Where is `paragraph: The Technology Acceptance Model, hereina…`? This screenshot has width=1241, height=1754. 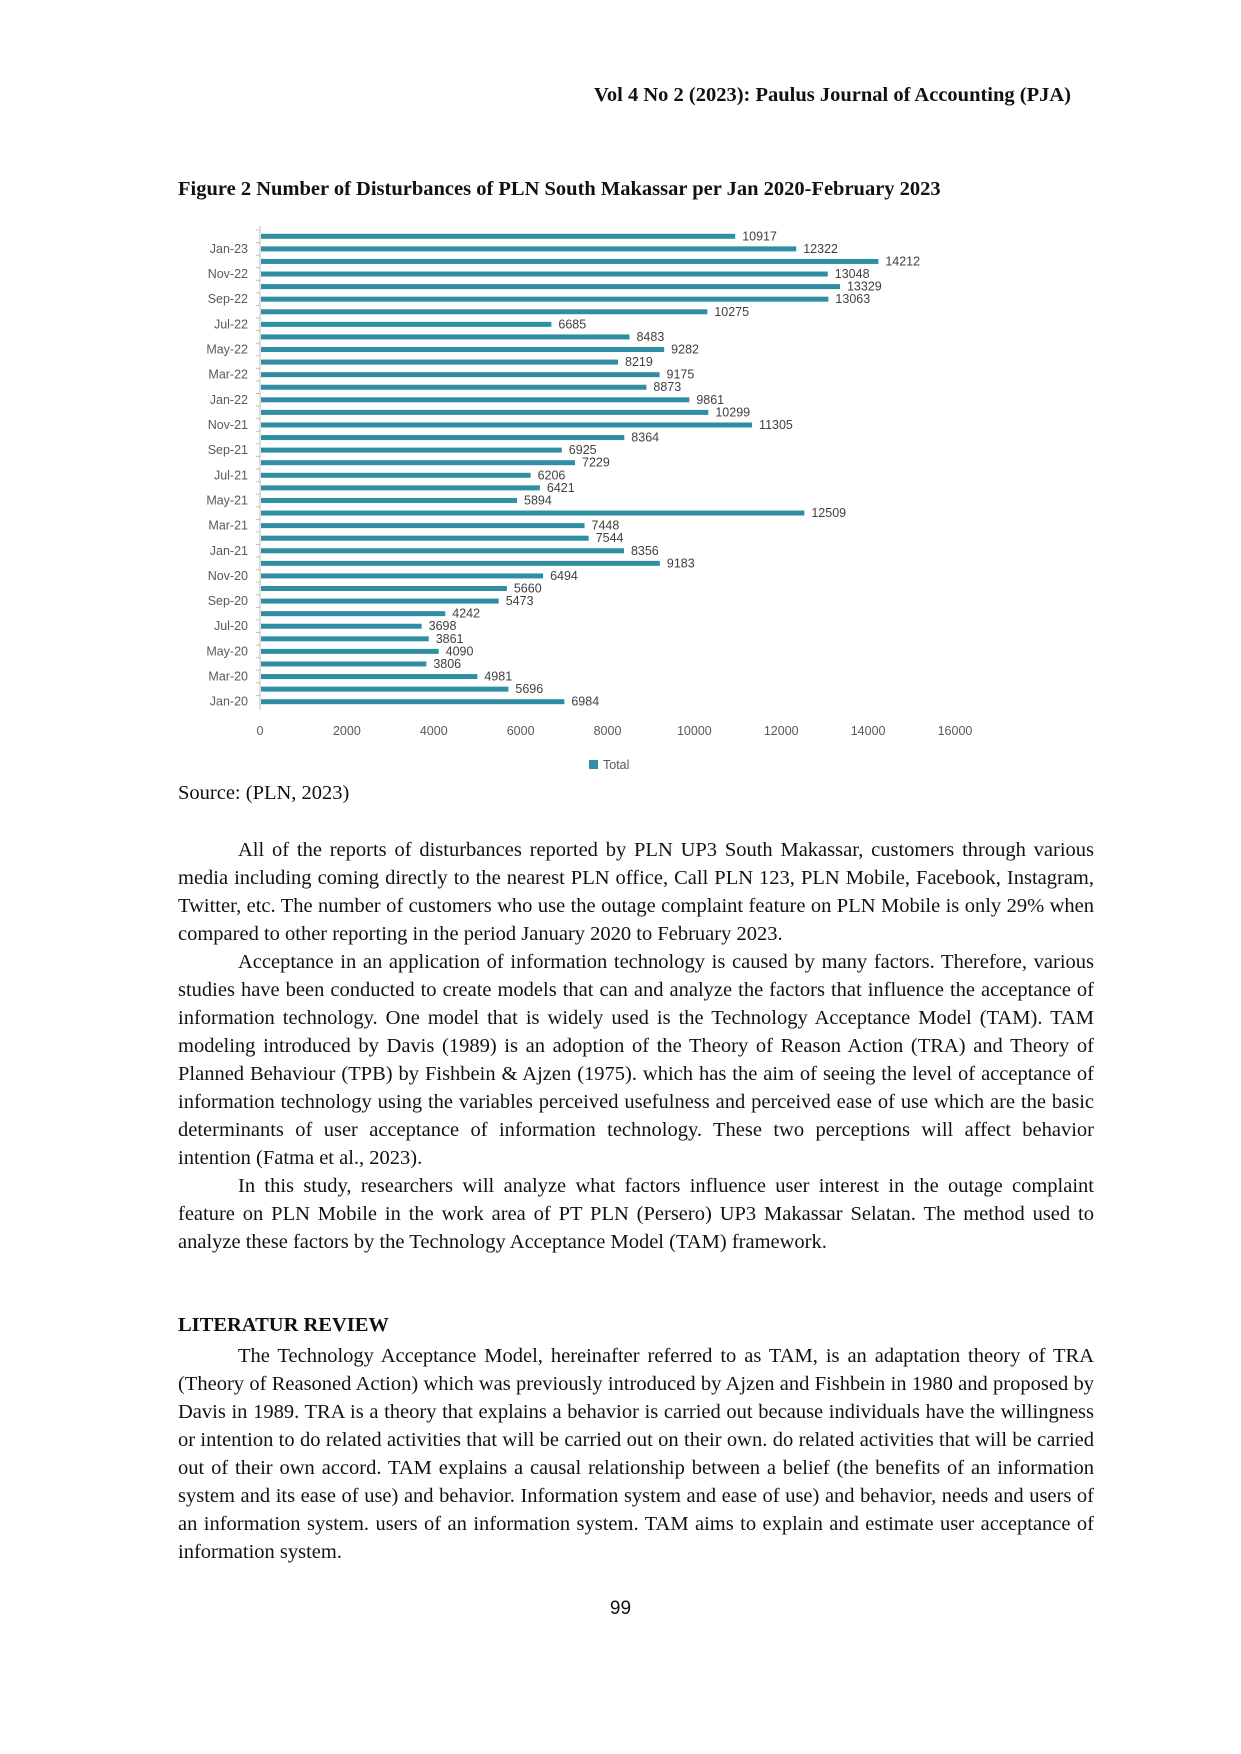
paragraph: The Technology Acceptance Model, hereina… is located at coordinates (636, 1454).